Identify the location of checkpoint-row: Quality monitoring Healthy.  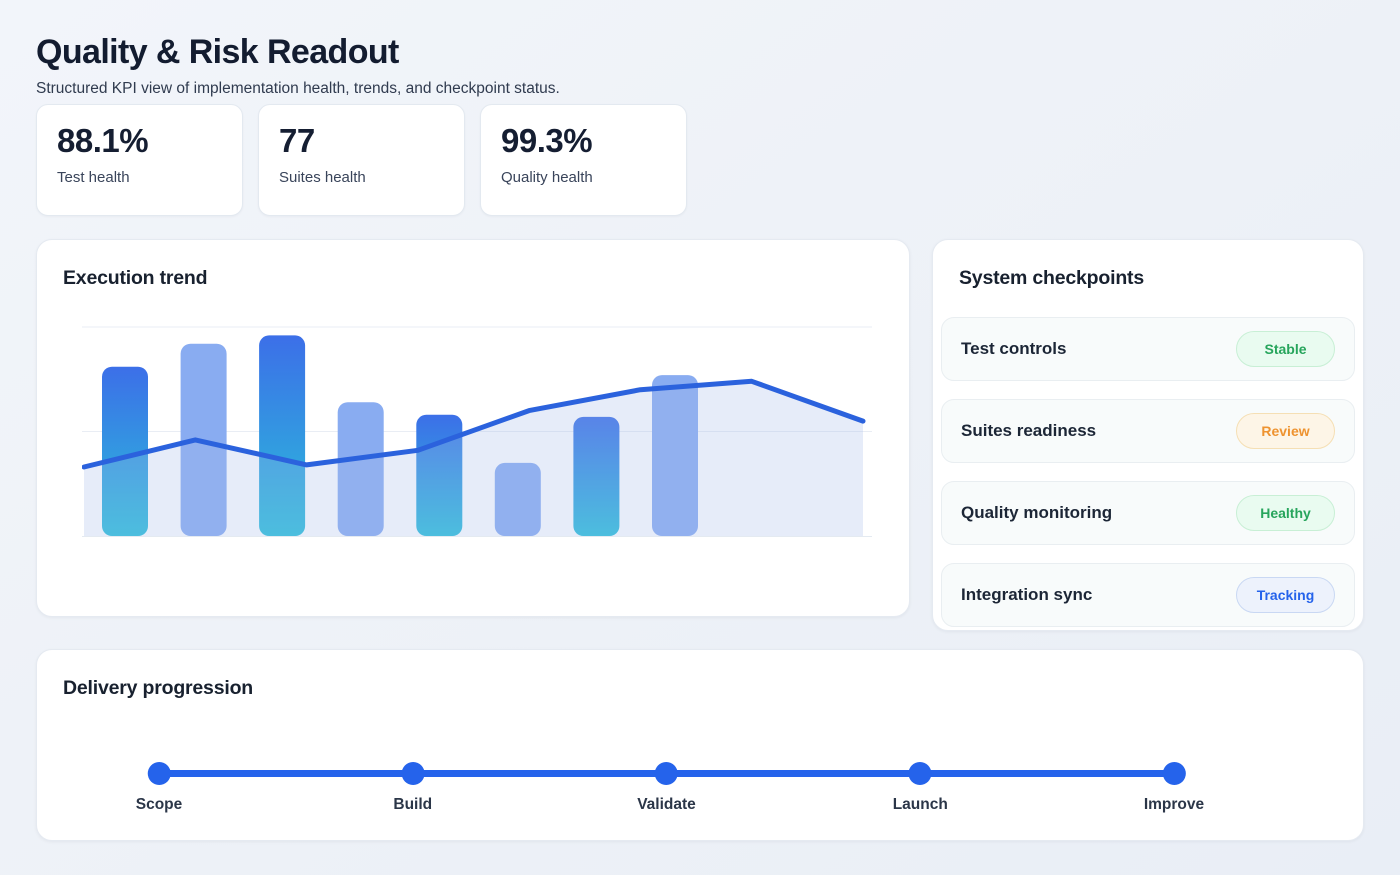
(1148, 513).